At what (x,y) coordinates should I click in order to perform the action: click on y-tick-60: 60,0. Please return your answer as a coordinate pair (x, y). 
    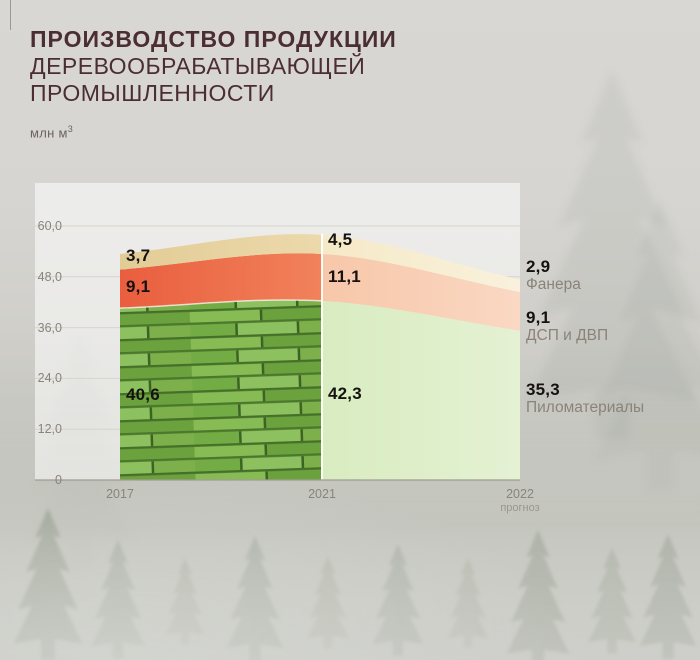
    Looking at the image, I should click on (49, 226).